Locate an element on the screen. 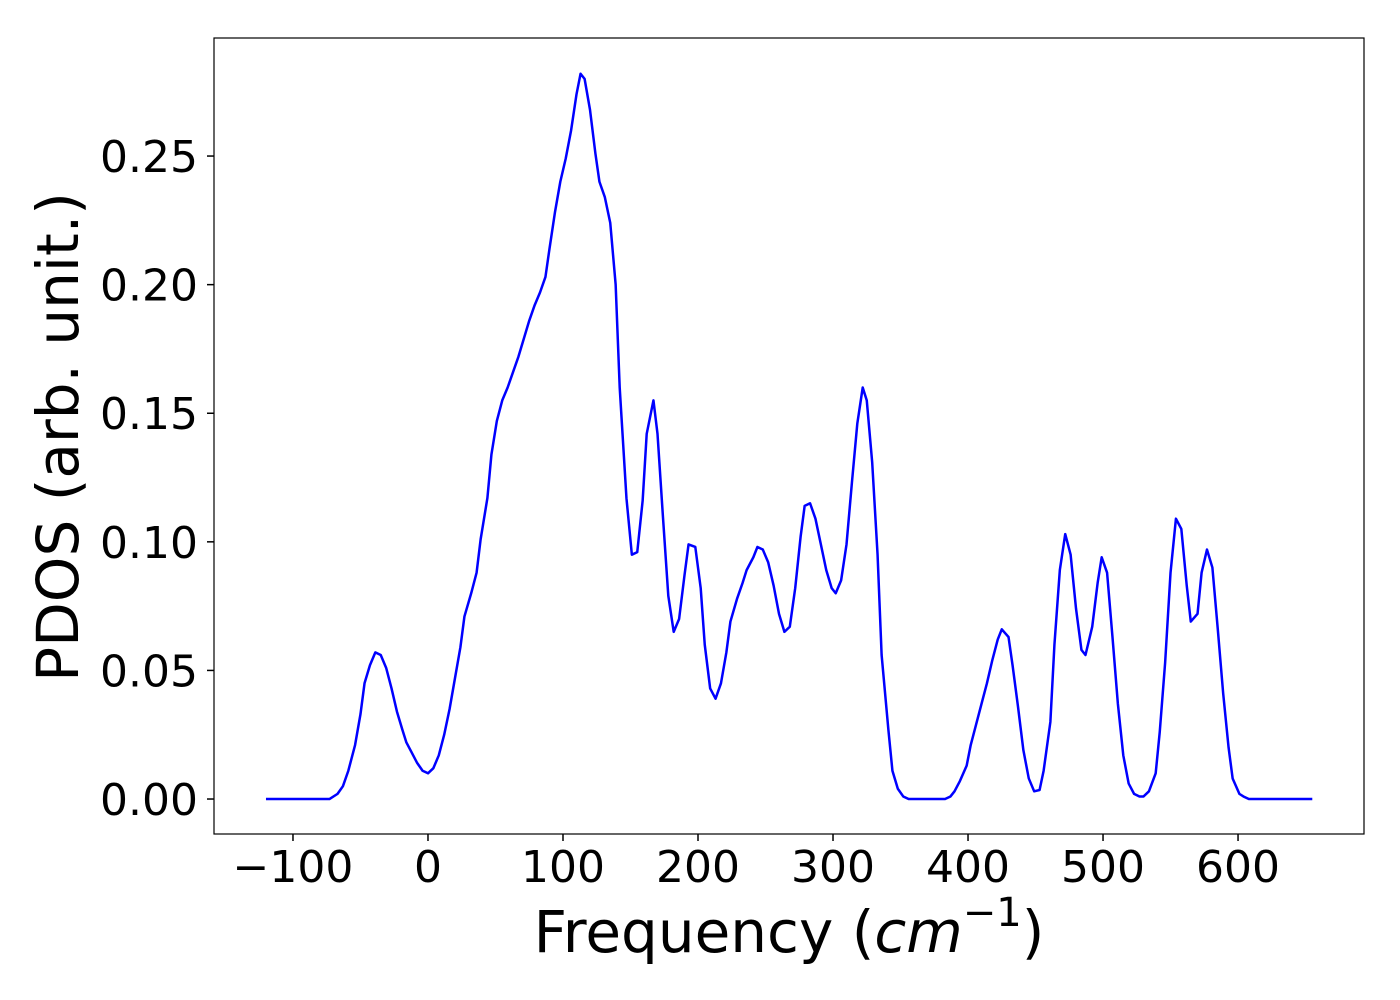 The width and height of the screenshot is (1400, 1000). y-tick-label: 0.05 is located at coordinates (149, 671).